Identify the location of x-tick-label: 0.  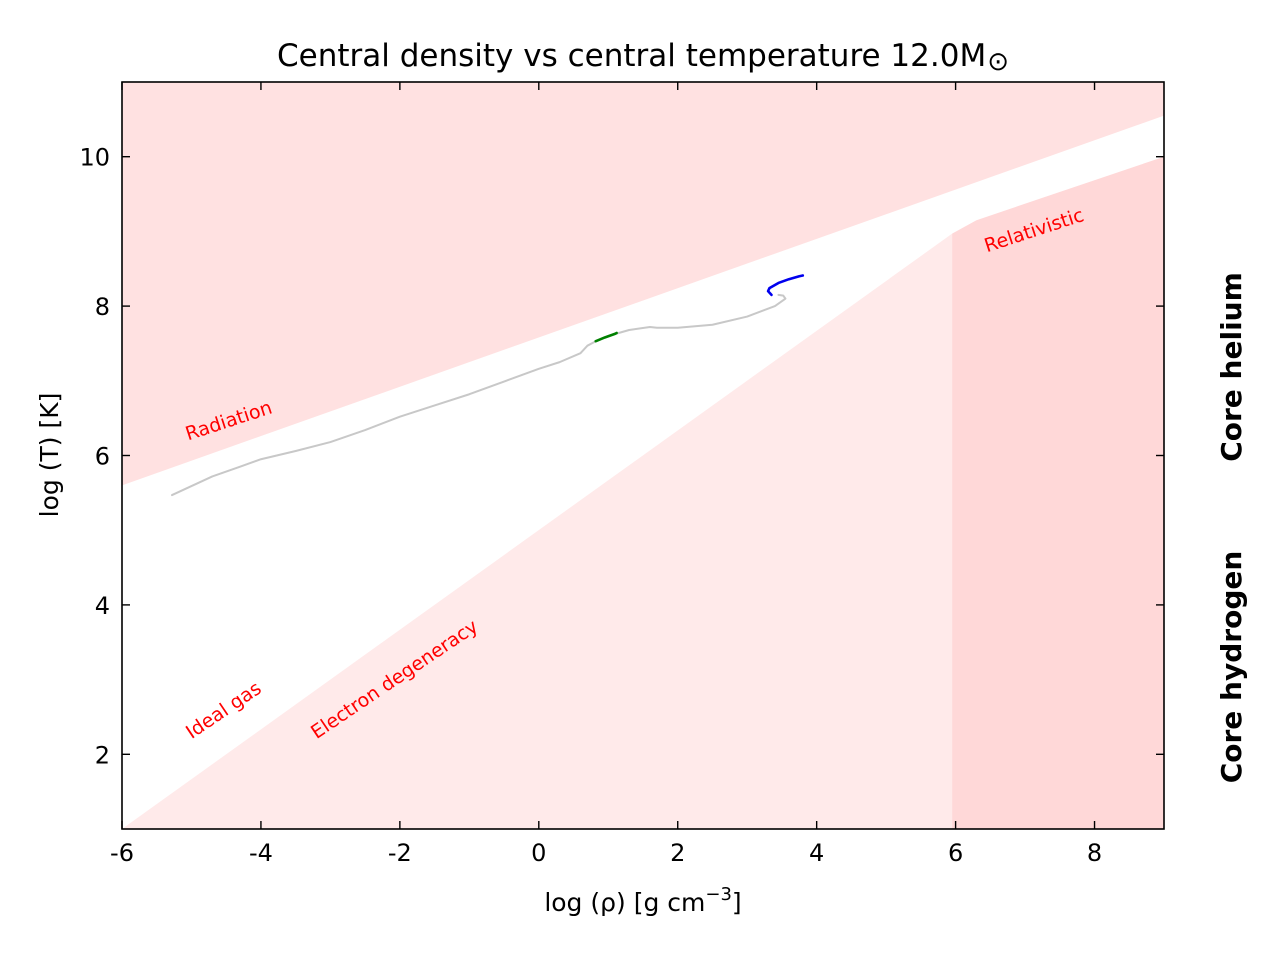
(538, 853).